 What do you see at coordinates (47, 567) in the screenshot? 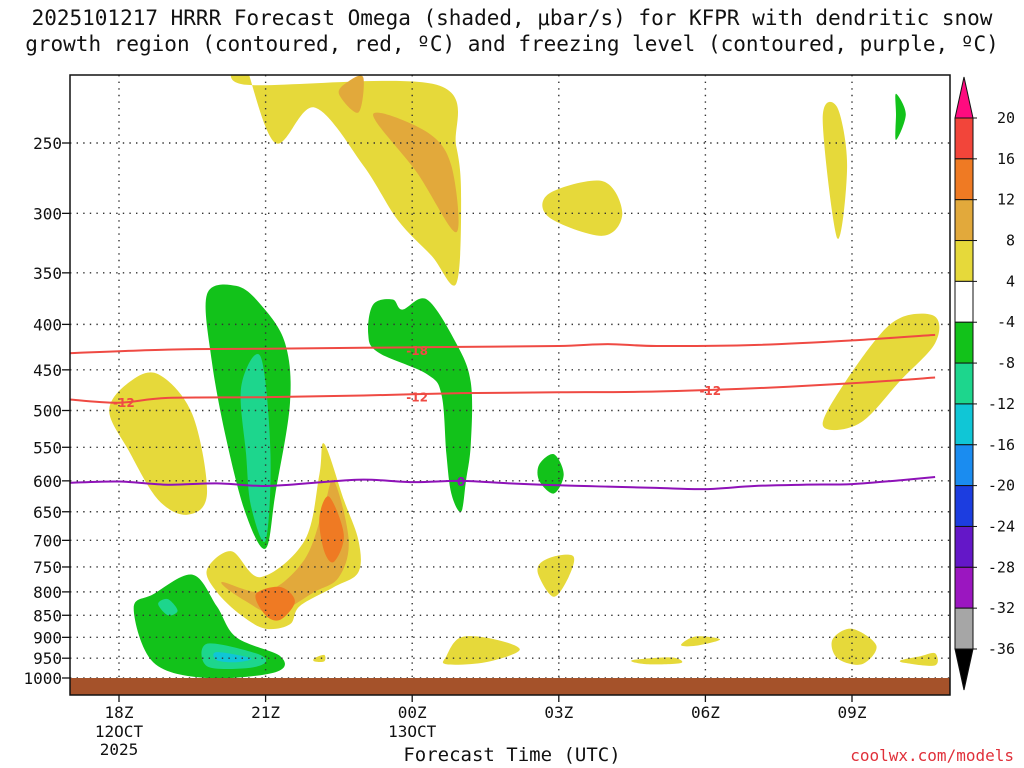
I see `y-tick-label: 750` at bounding box center [47, 567].